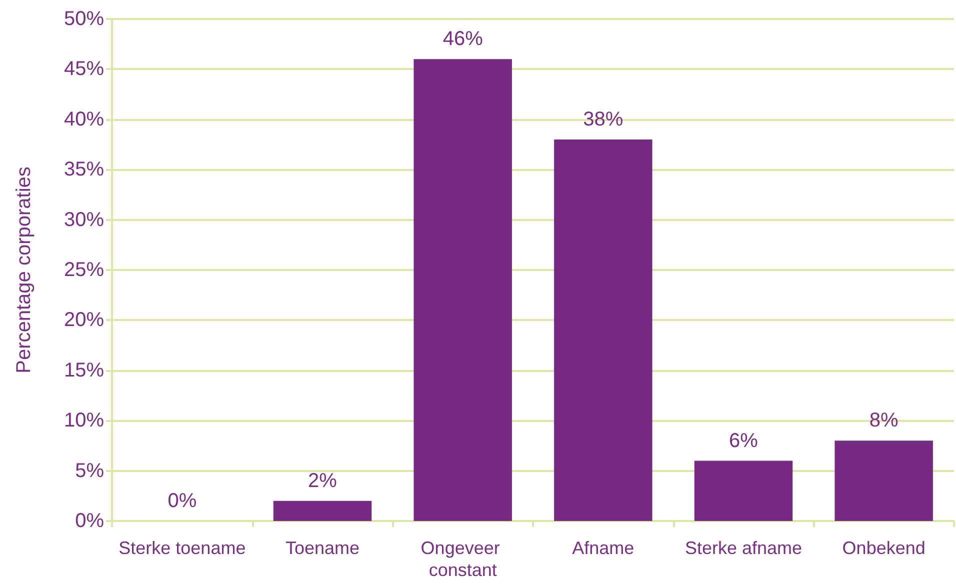 The image size is (956, 586). Describe the element at coordinates (884, 548) in the screenshot. I see `x-tick-label: Onbekend` at that location.